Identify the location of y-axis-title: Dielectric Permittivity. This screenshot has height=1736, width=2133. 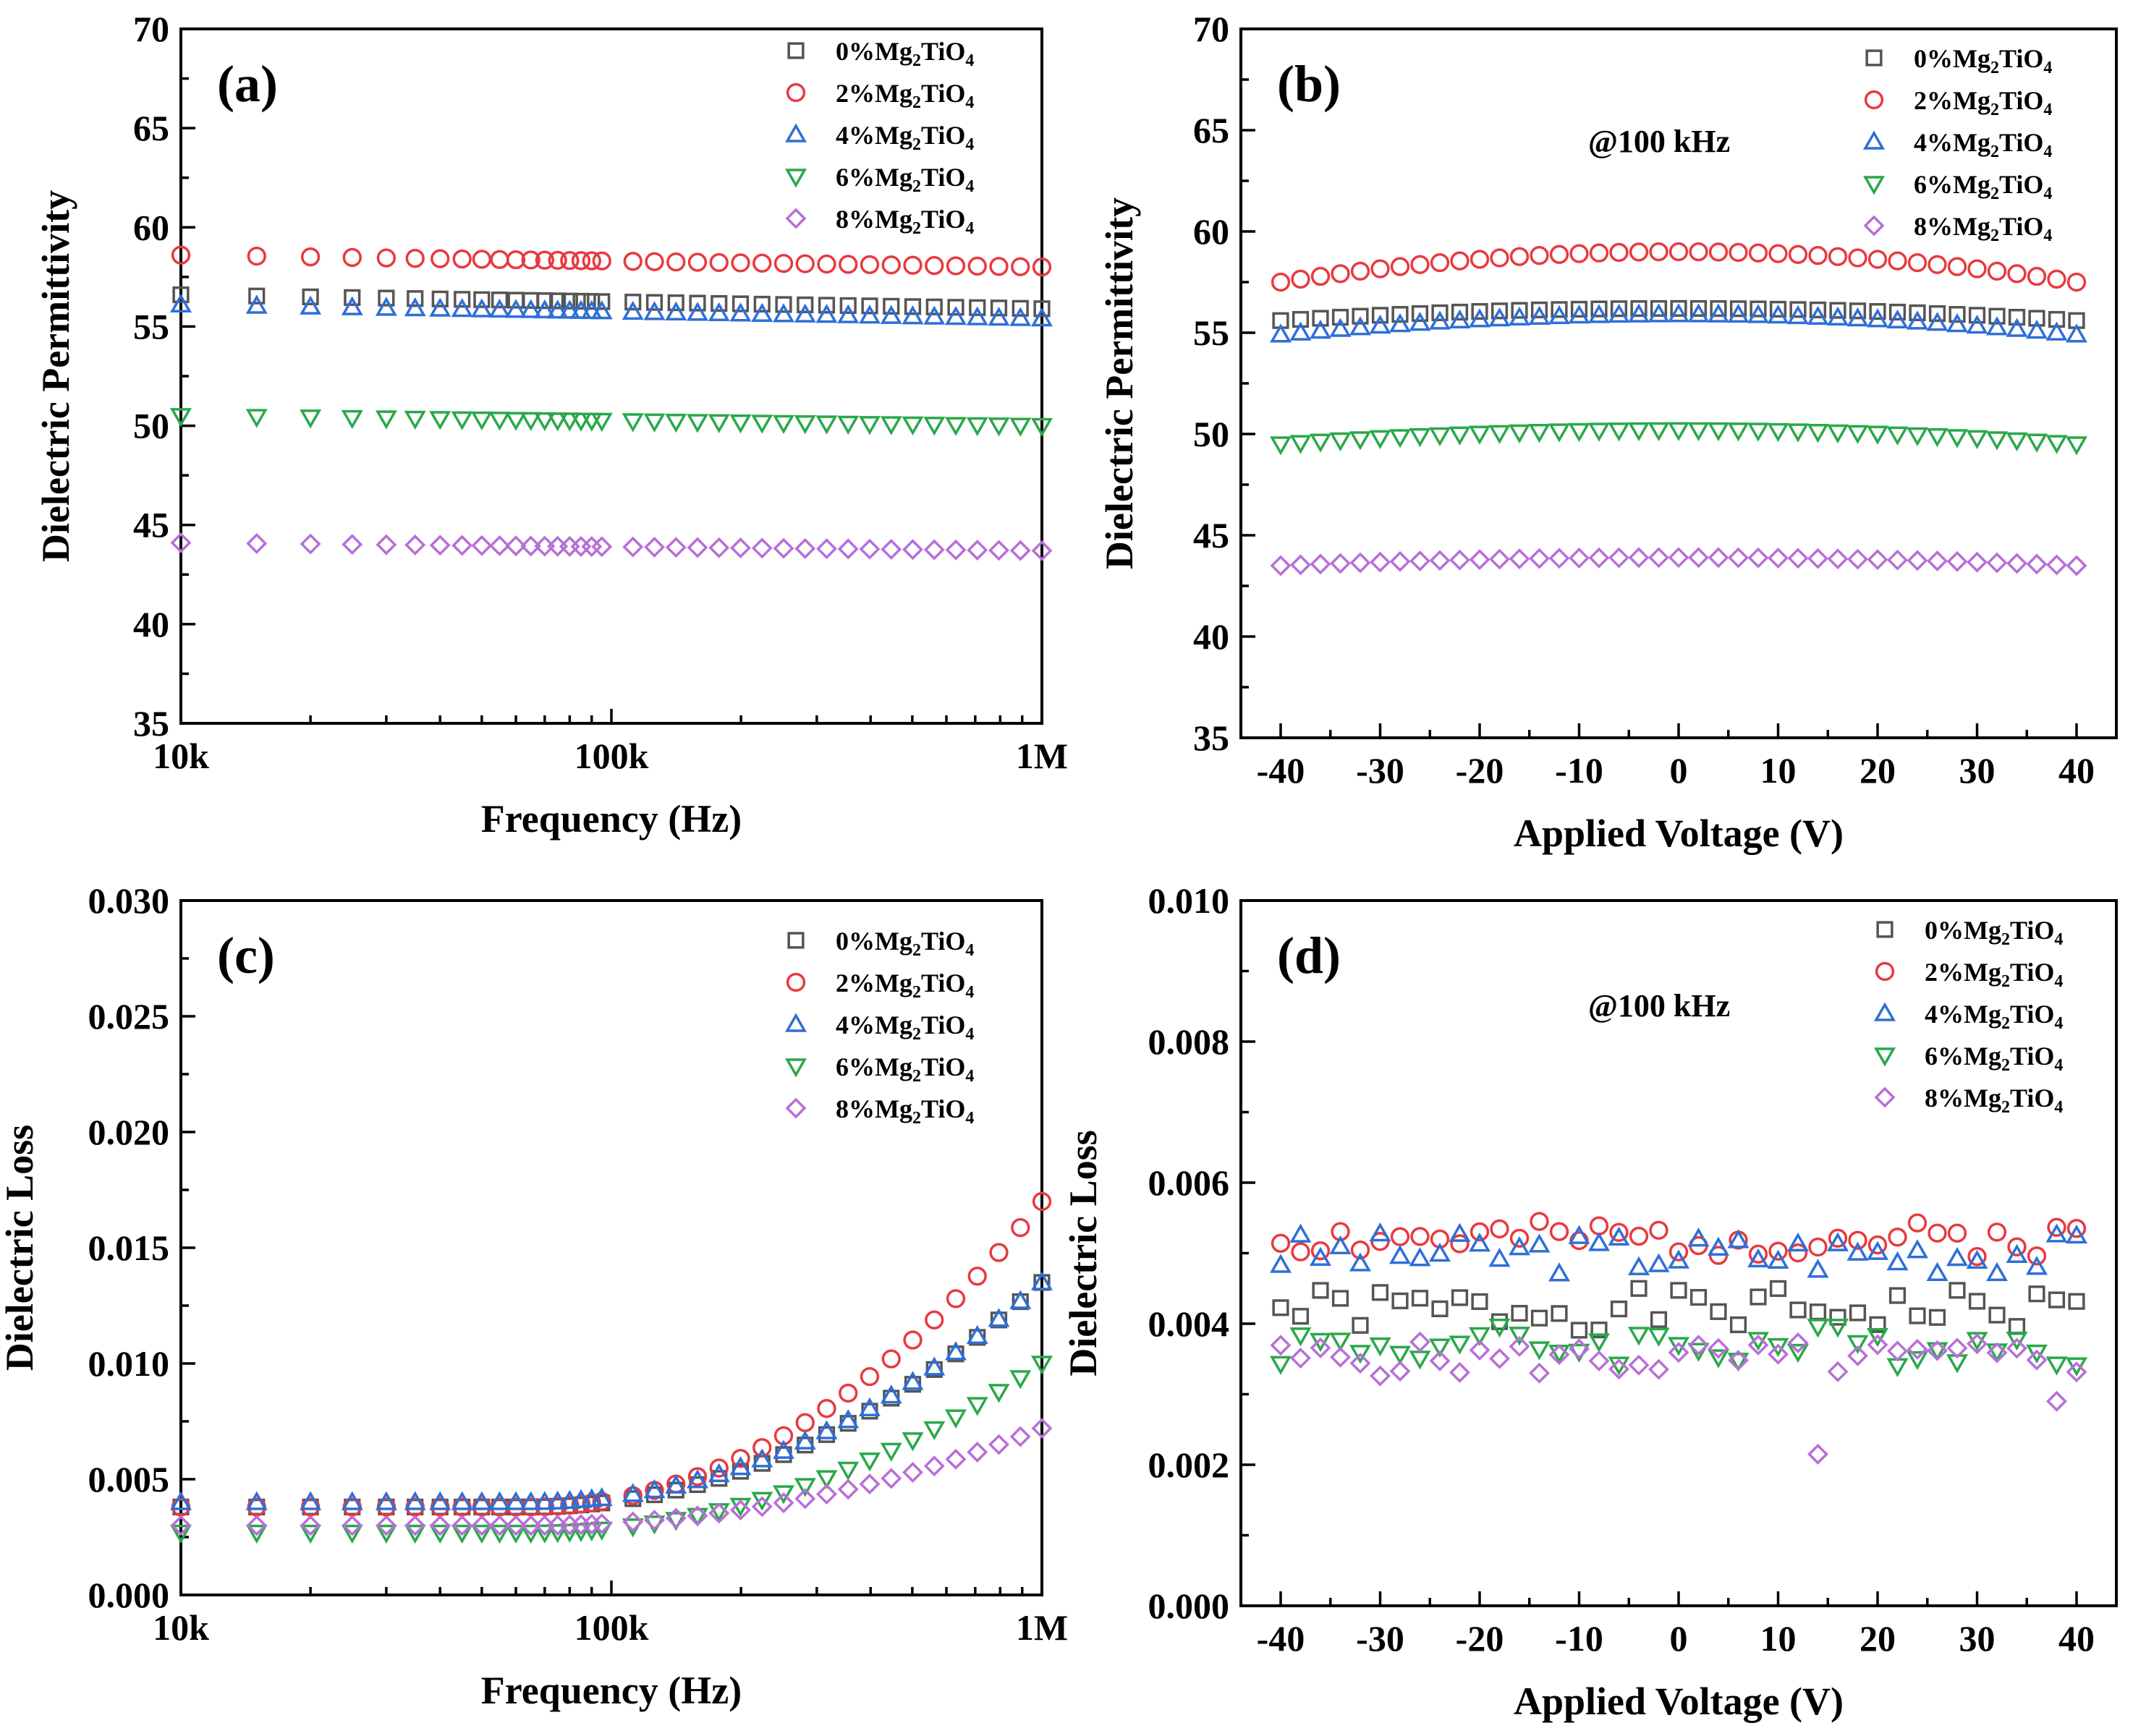
(1119, 383).